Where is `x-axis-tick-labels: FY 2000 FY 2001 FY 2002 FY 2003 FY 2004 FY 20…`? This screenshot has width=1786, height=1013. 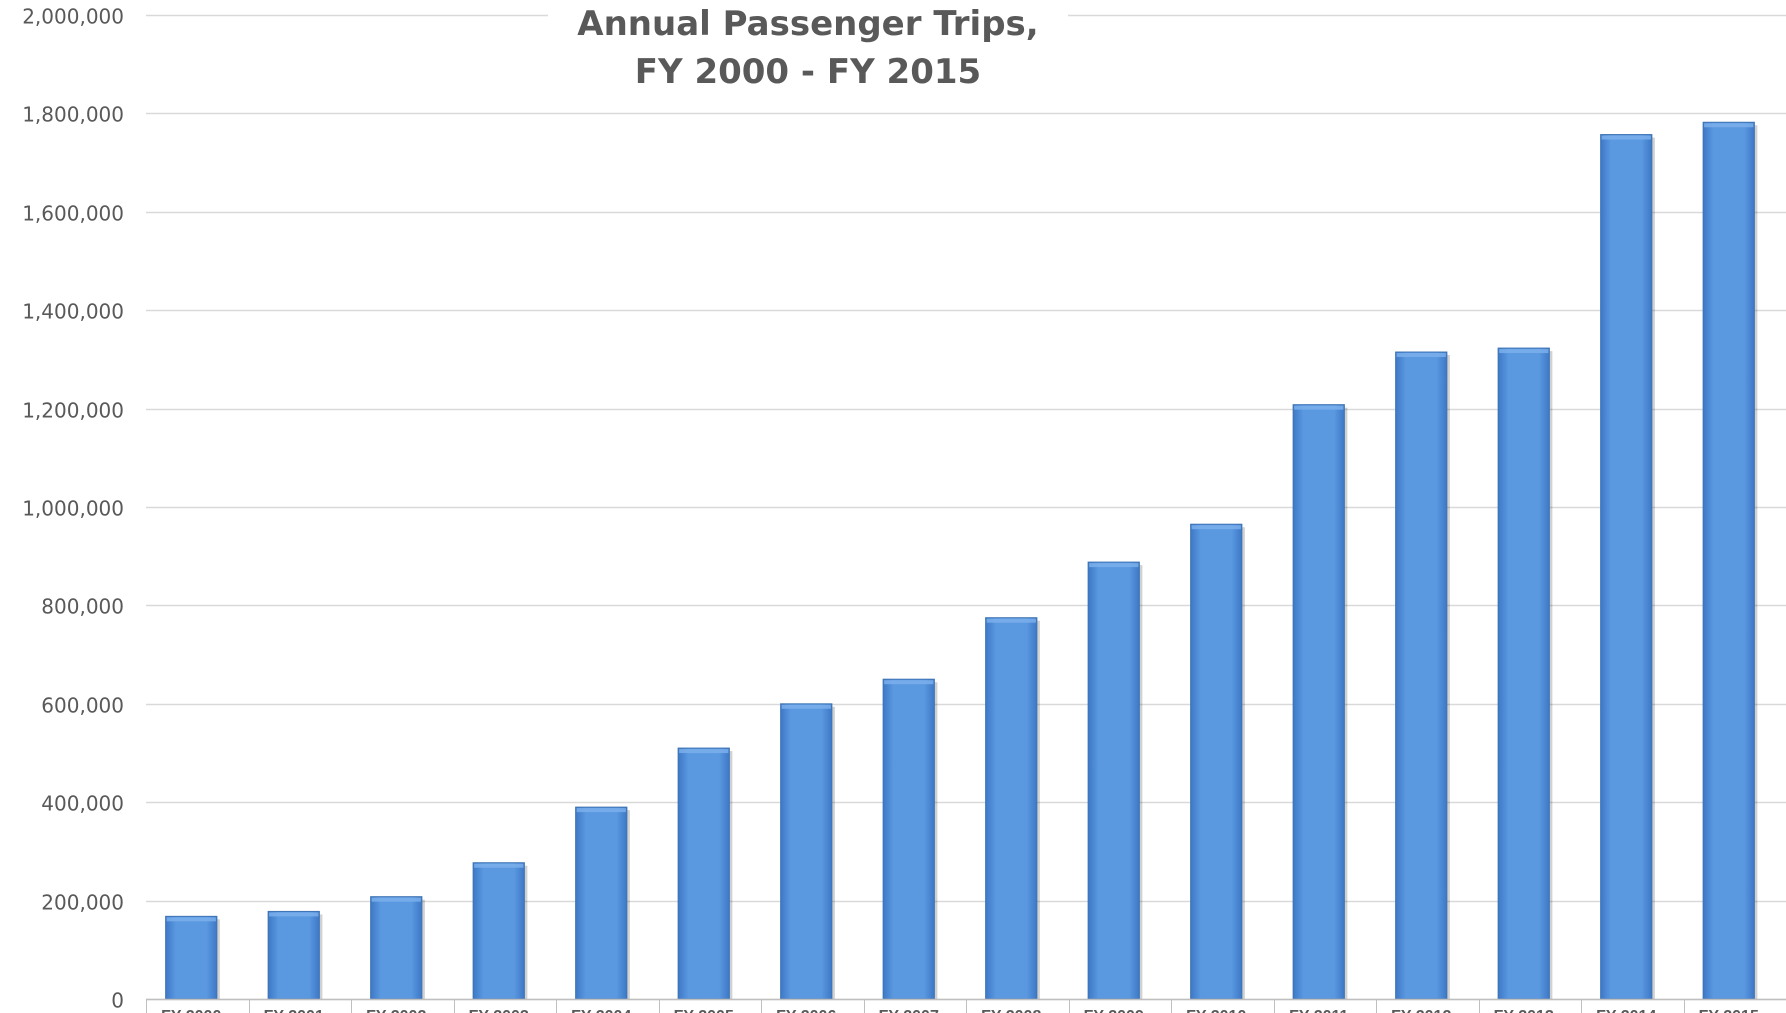
x-axis-tick-labels: FY 2000 FY 2001 FY 2002 FY 2003 FY 2004 FY 20… is located at coordinates (966, 1005).